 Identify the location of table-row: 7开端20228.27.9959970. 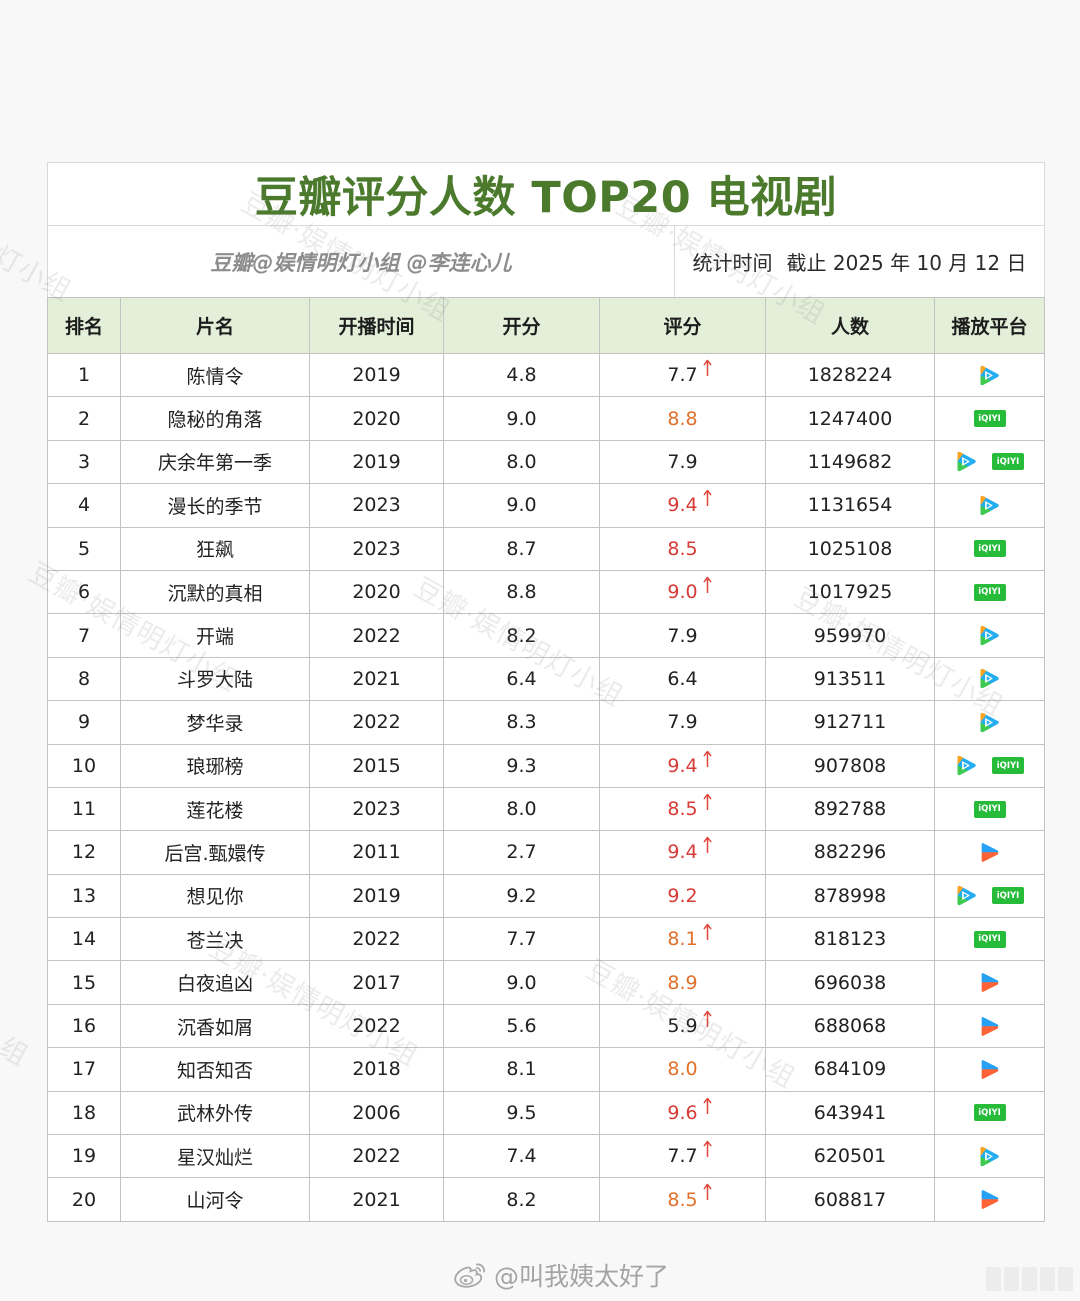
(546, 635).